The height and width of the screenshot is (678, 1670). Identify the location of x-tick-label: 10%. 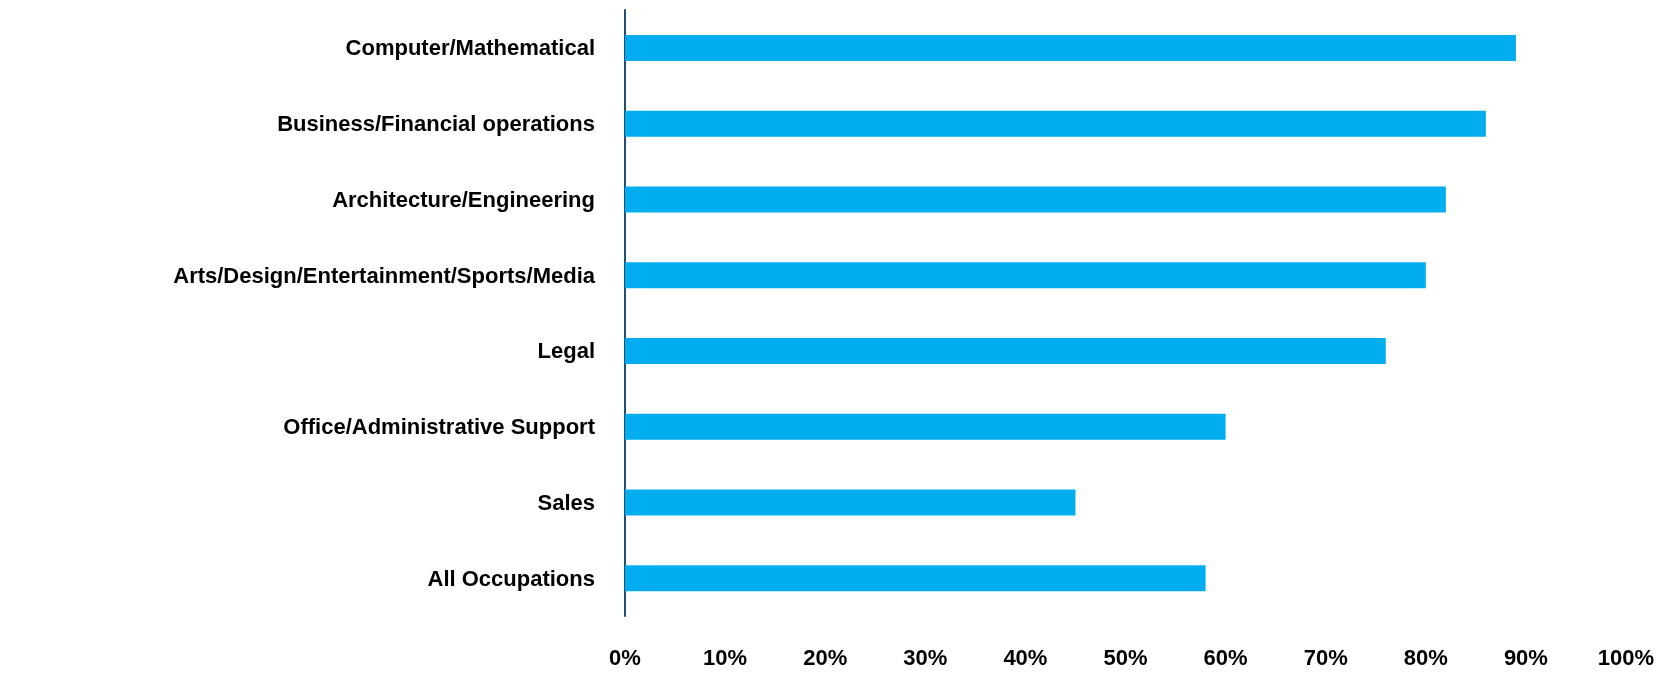
(725, 657).